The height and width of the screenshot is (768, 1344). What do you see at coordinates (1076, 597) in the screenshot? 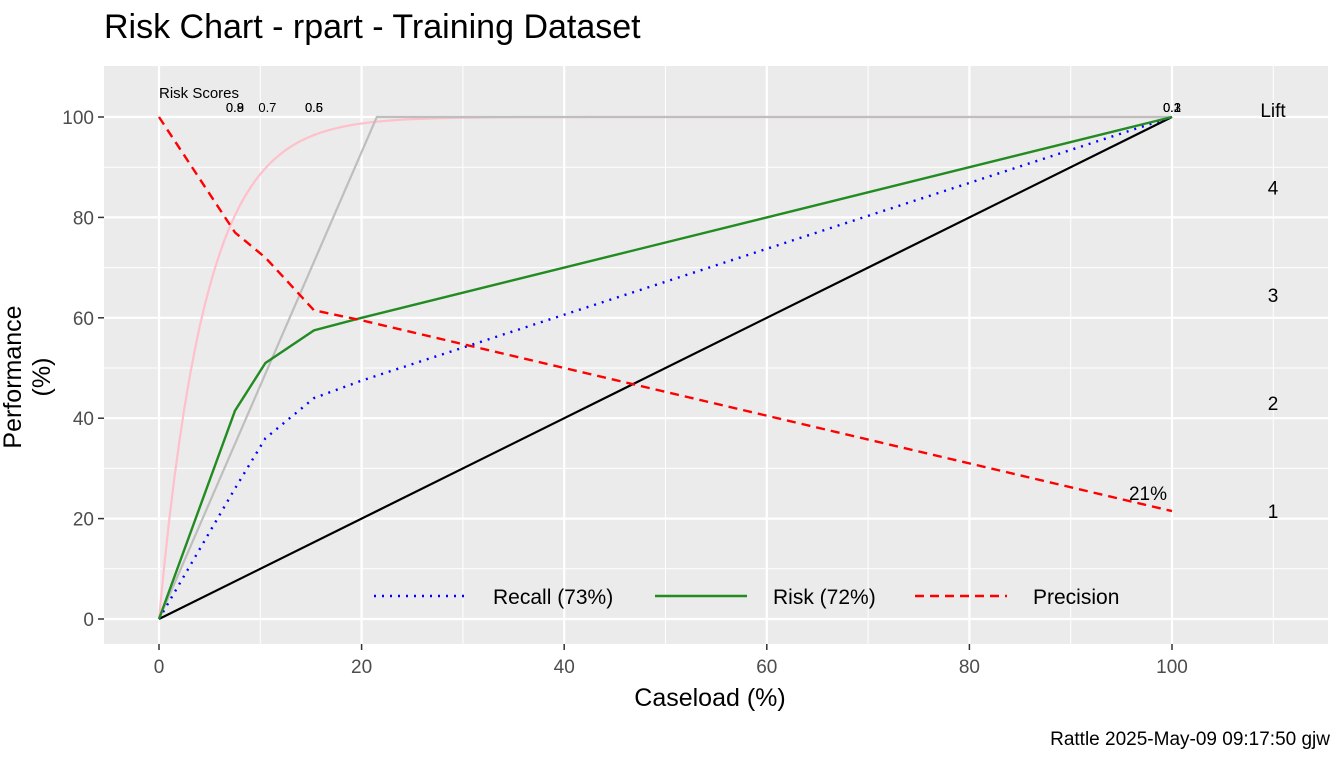
I see `legend-label-precision: Precision` at bounding box center [1076, 597].